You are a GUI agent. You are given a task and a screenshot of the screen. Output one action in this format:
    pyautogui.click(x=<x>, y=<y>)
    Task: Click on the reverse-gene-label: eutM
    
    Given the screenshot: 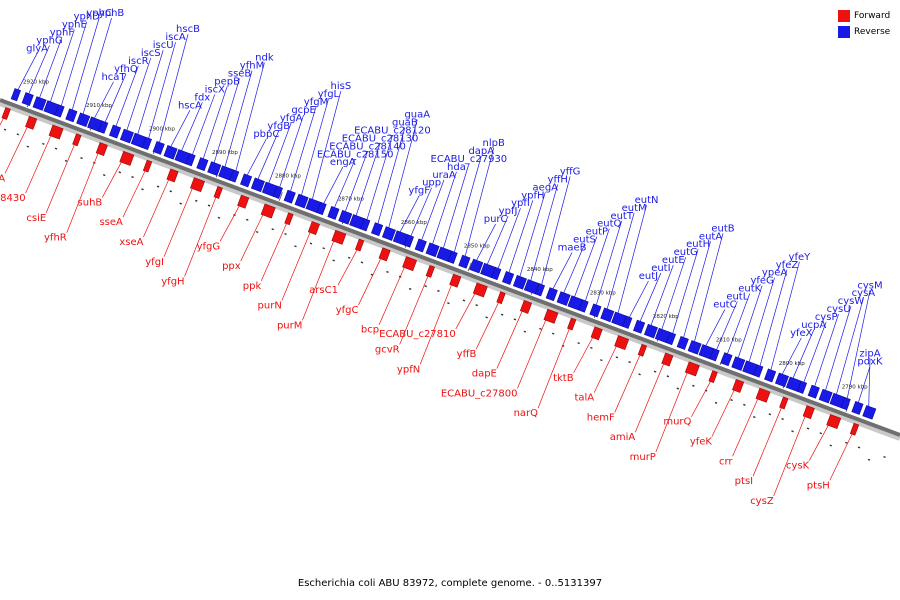 What is the action you would take?
    pyautogui.click(x=634, y=208)
    